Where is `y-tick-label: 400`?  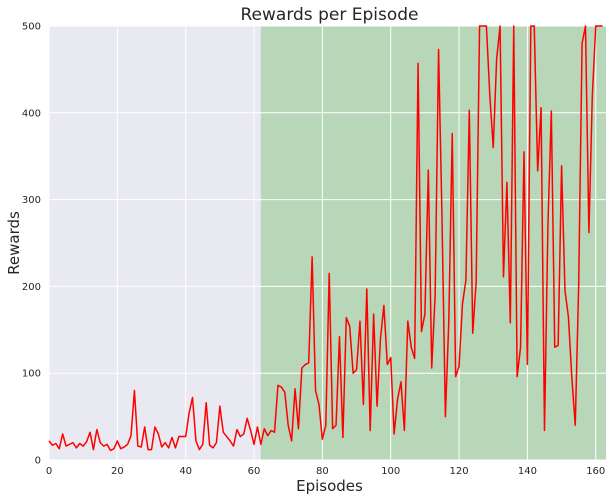
y-tick-label: 400 is located at coordinates (31, 113).